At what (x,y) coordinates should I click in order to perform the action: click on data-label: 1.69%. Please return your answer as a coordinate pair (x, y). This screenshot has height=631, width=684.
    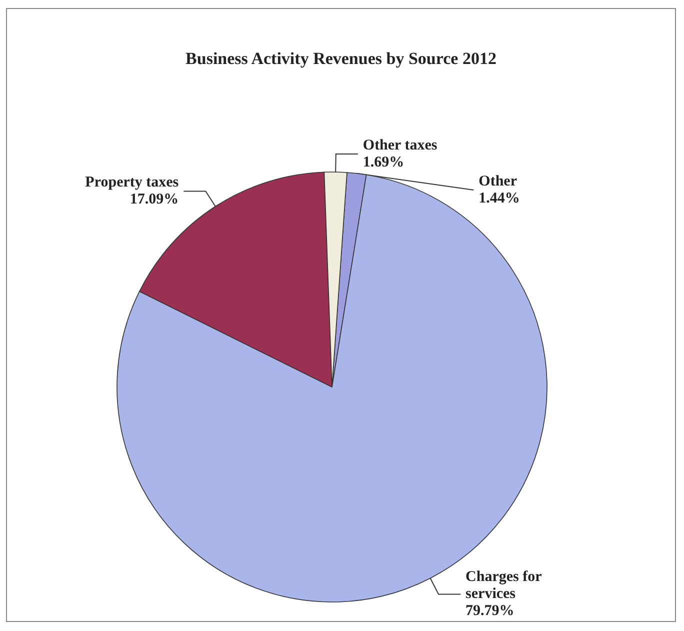
    Looking at the image, I should click on (383, 162).